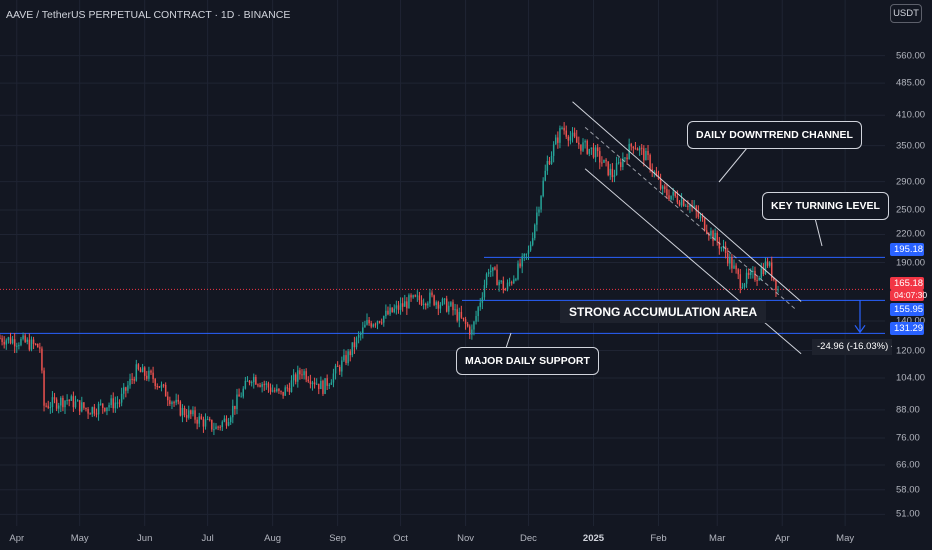 The width and height of the screenshot is (932, 550). Describe the element at coordinates (774, 135) in the screenshot. I see `channel-callout: DAILY DOWNTREND CHANNEL` at that location.